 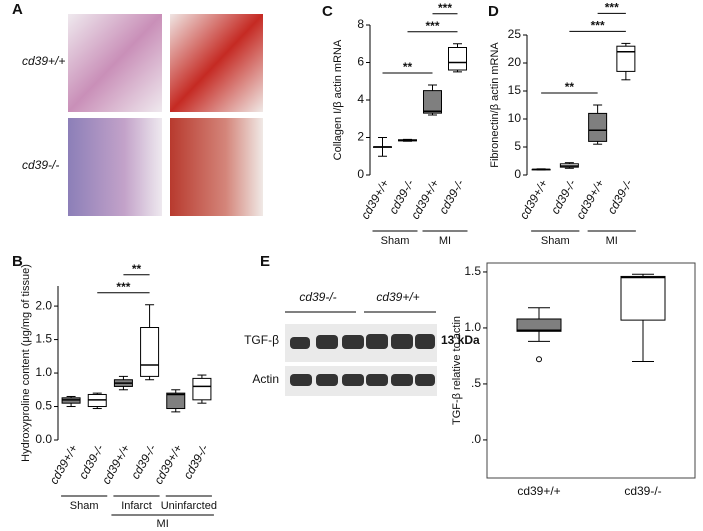 I want to click on panel-label: B, so click(x=17, y=261).